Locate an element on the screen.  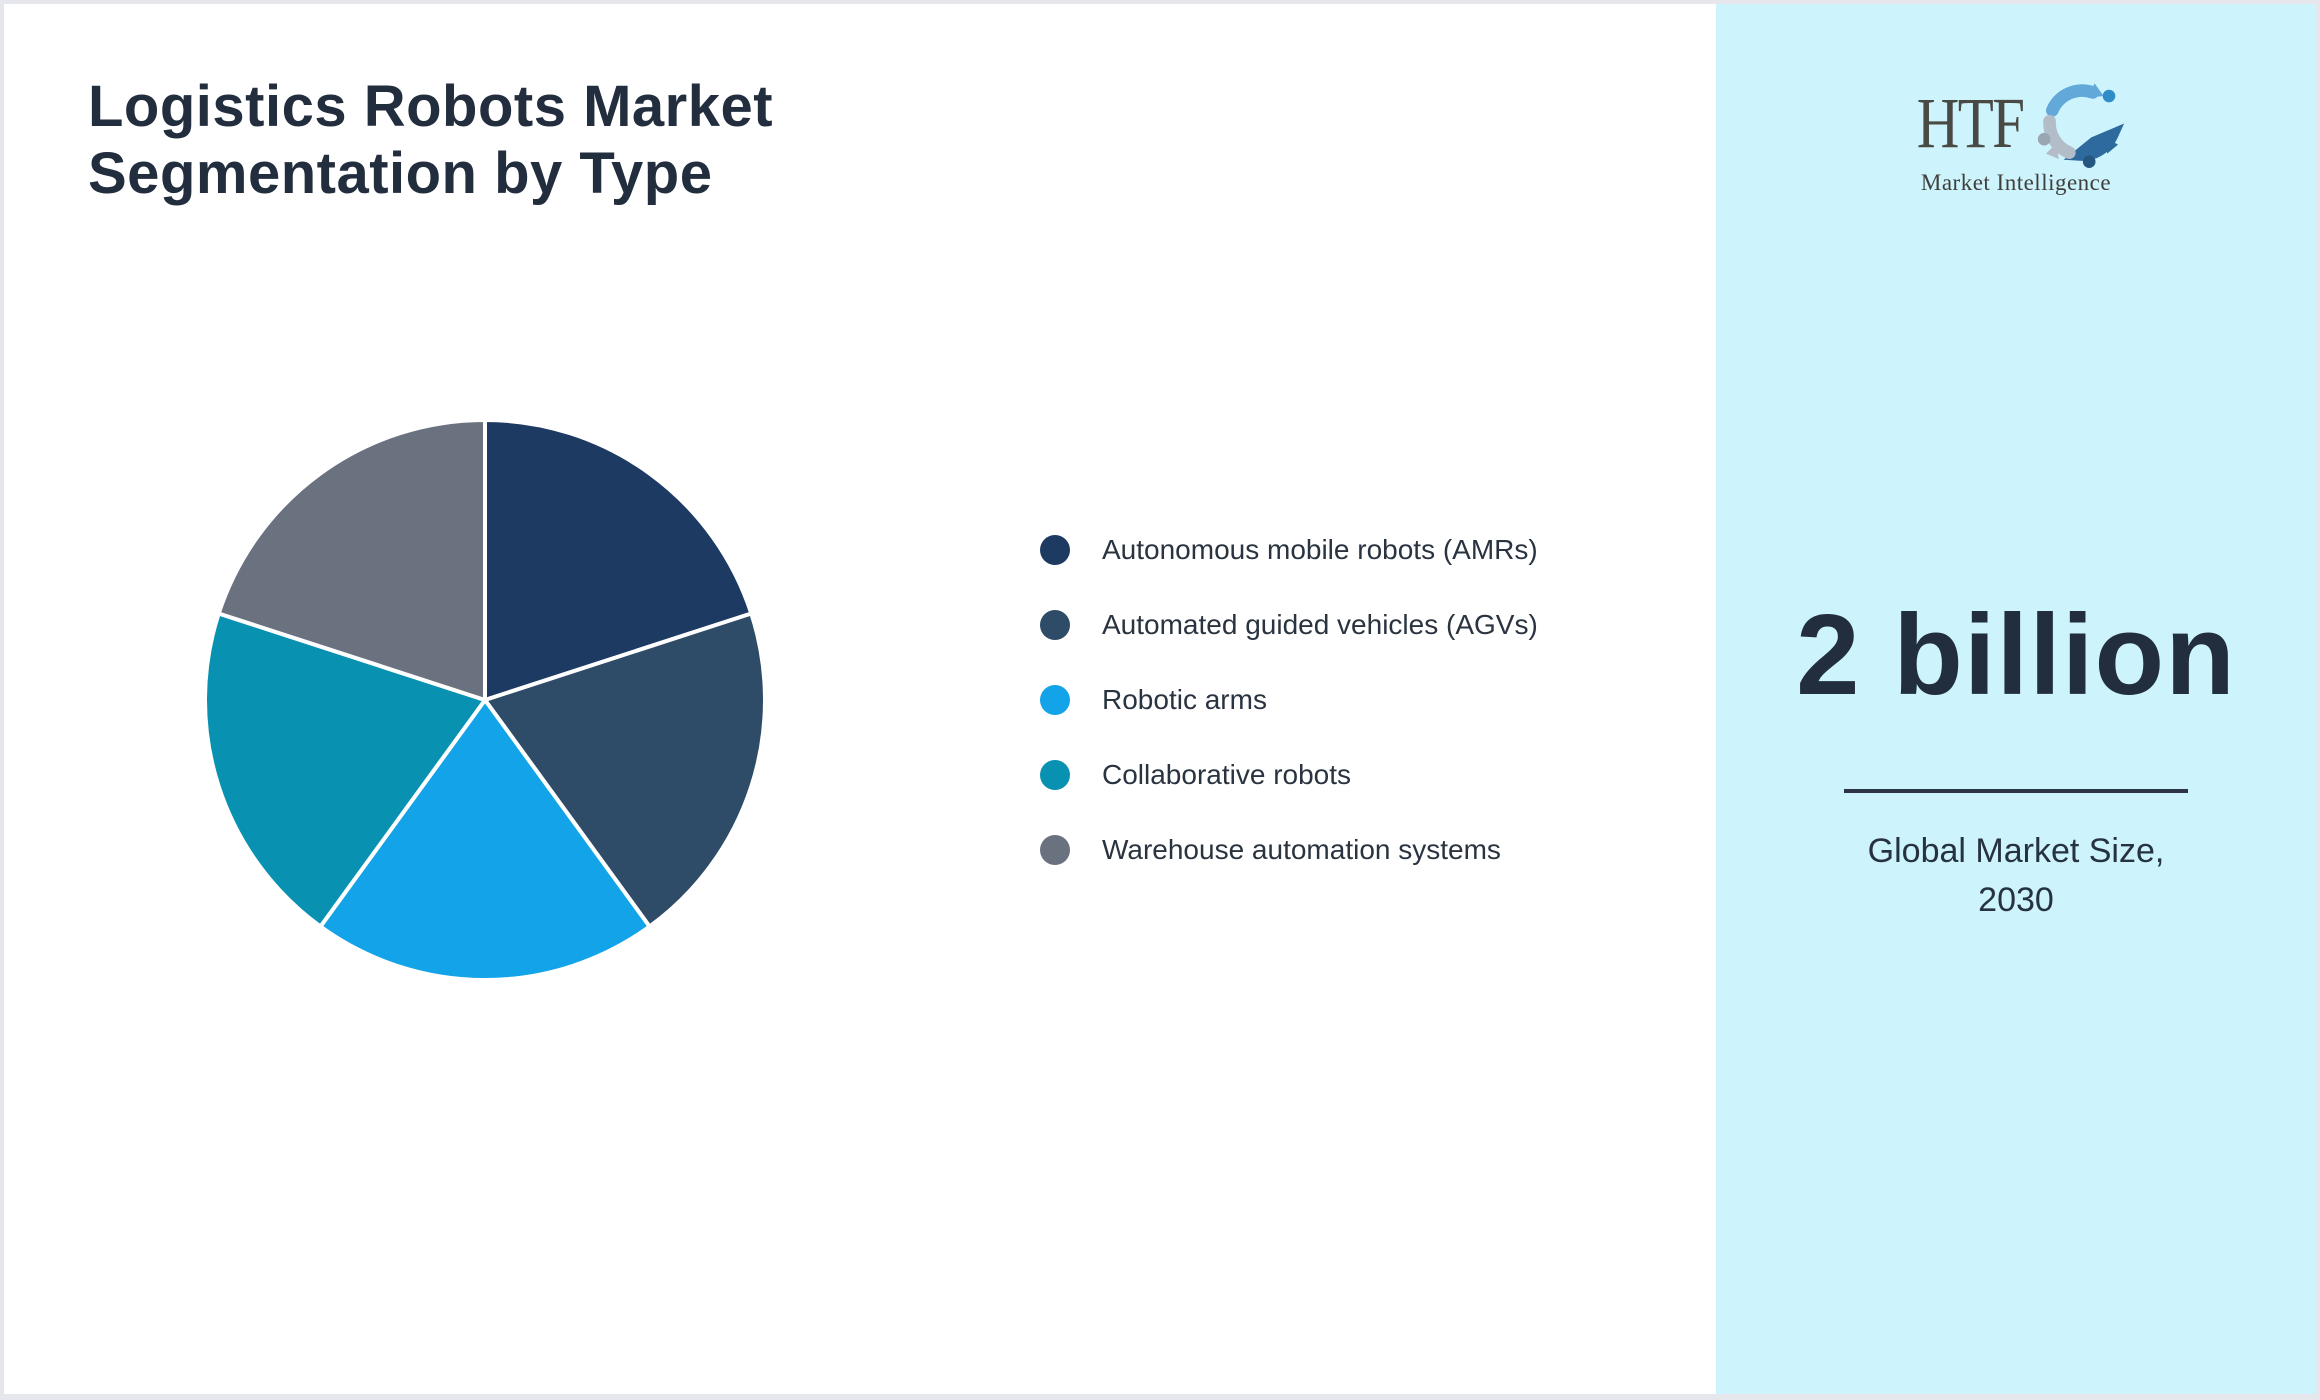
market-size-label-line1: Global Market Size, is located at coordinates (2016, 851).